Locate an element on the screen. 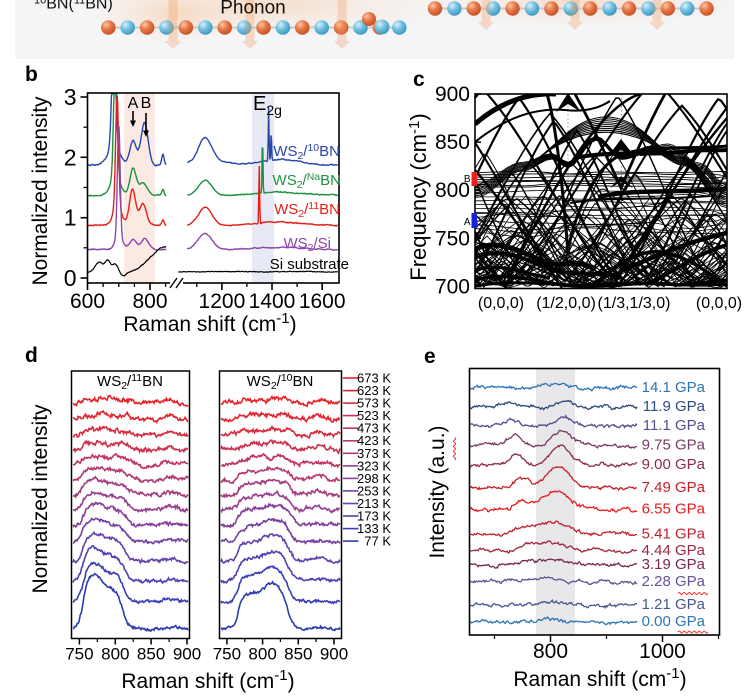 Image resolution: width=750 pixels, height=700 pixels. svg-text: 11.1 GPa is located at coordinates (674, 425).